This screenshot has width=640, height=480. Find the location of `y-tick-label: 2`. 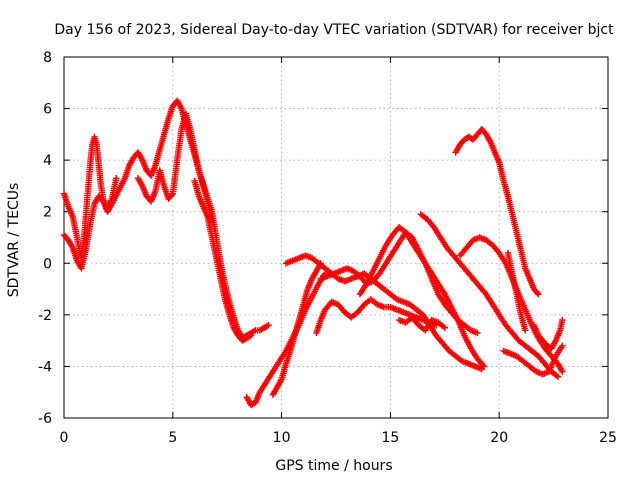

y-tick-label: 2 is located at coordinates (47, 213).